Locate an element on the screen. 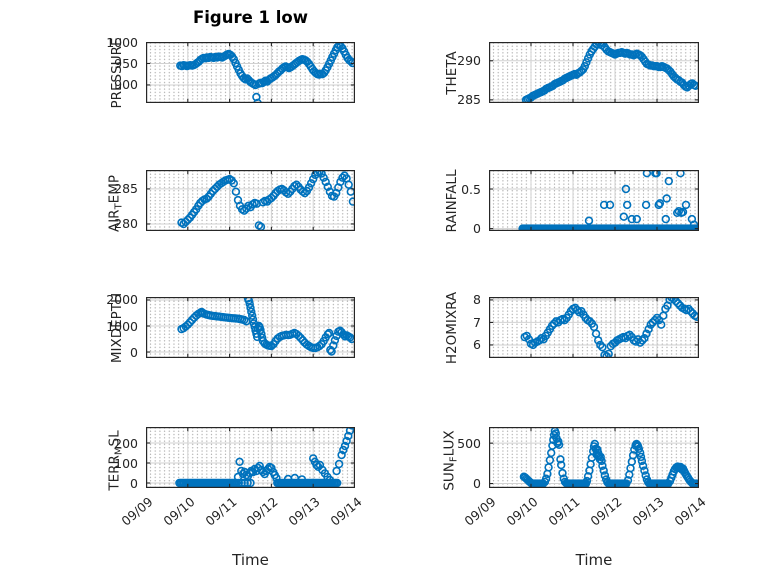  subplot-pressure is located at coordinates (250, 72).